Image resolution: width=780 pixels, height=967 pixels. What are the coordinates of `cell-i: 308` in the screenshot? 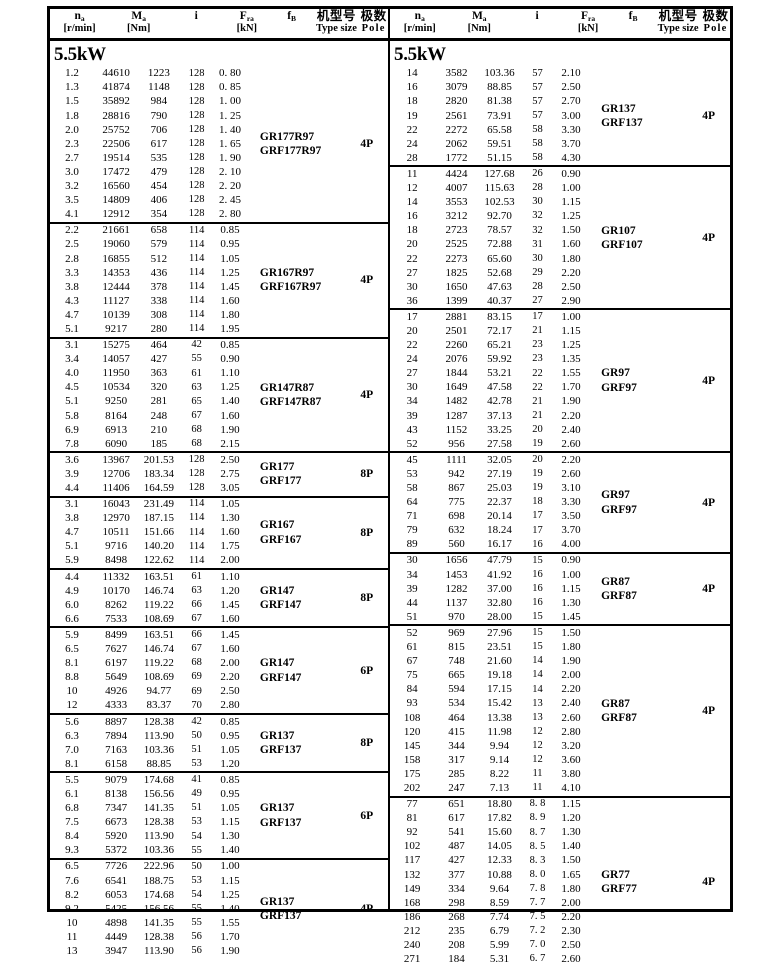 It's located at (159, 314).